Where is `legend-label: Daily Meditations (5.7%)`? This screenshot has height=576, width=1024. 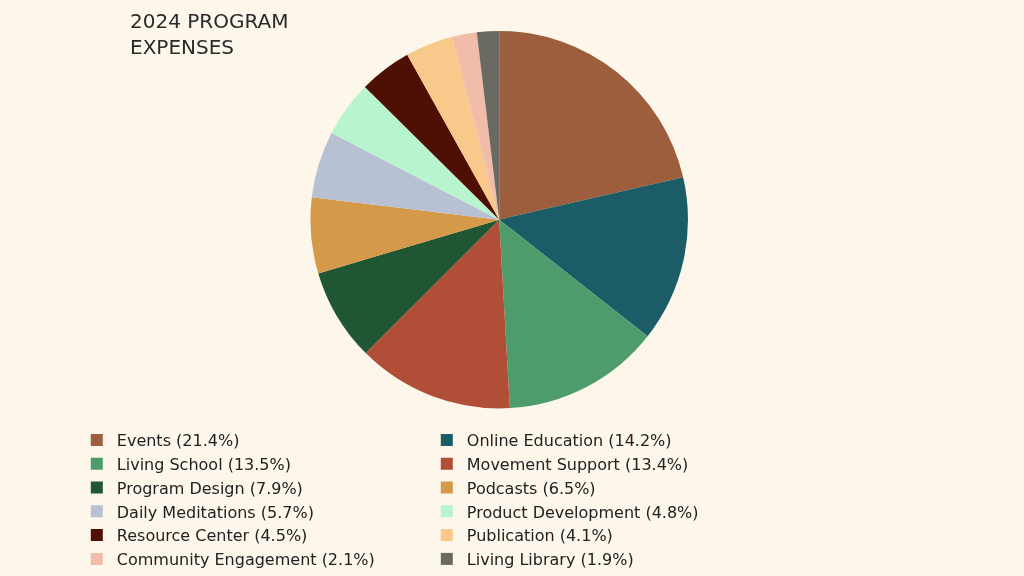
legend-label: Daily Meditations (5.7%) is located at coordinates (215, 512).